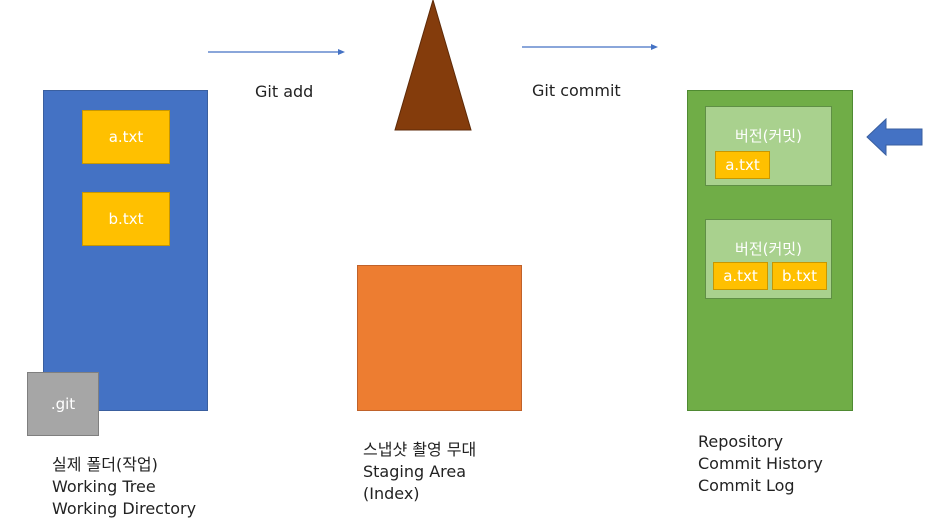 The image size is (935, 520). I want to click on pointer-arrow-left-icon, so click(894, 137).